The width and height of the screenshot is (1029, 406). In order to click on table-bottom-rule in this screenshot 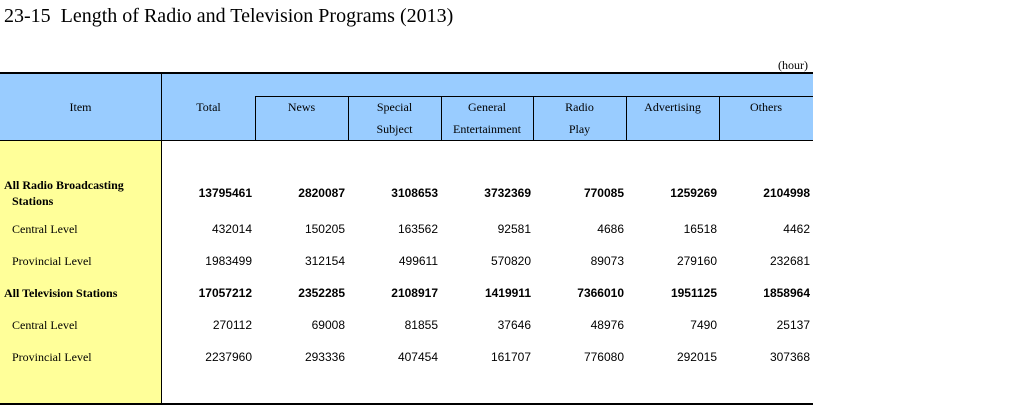, I will do `click(406, 404)`.